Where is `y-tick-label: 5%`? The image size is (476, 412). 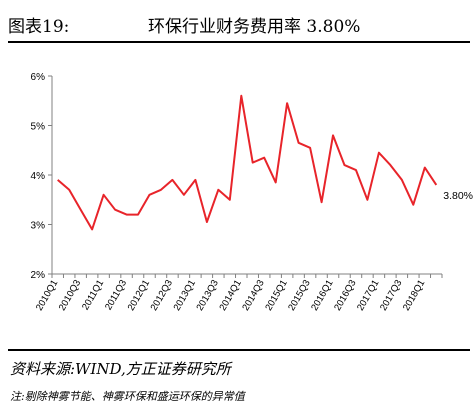 y-tick-label: 5% is located at coordinates (38, 127).